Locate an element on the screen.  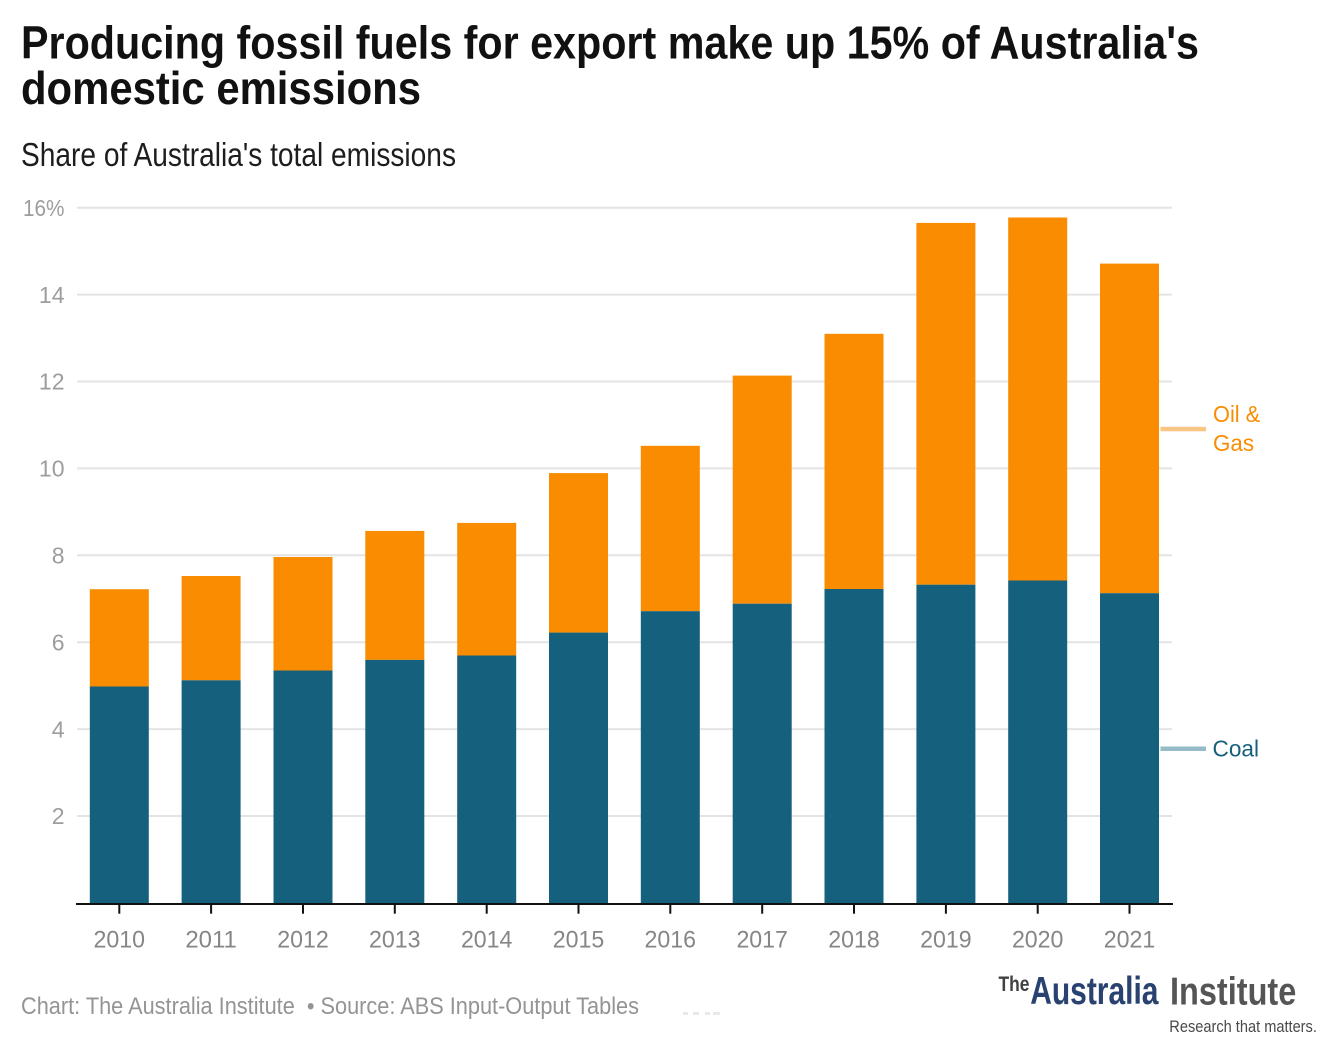
svg-text: 16% is located at coordinates (44, 208).